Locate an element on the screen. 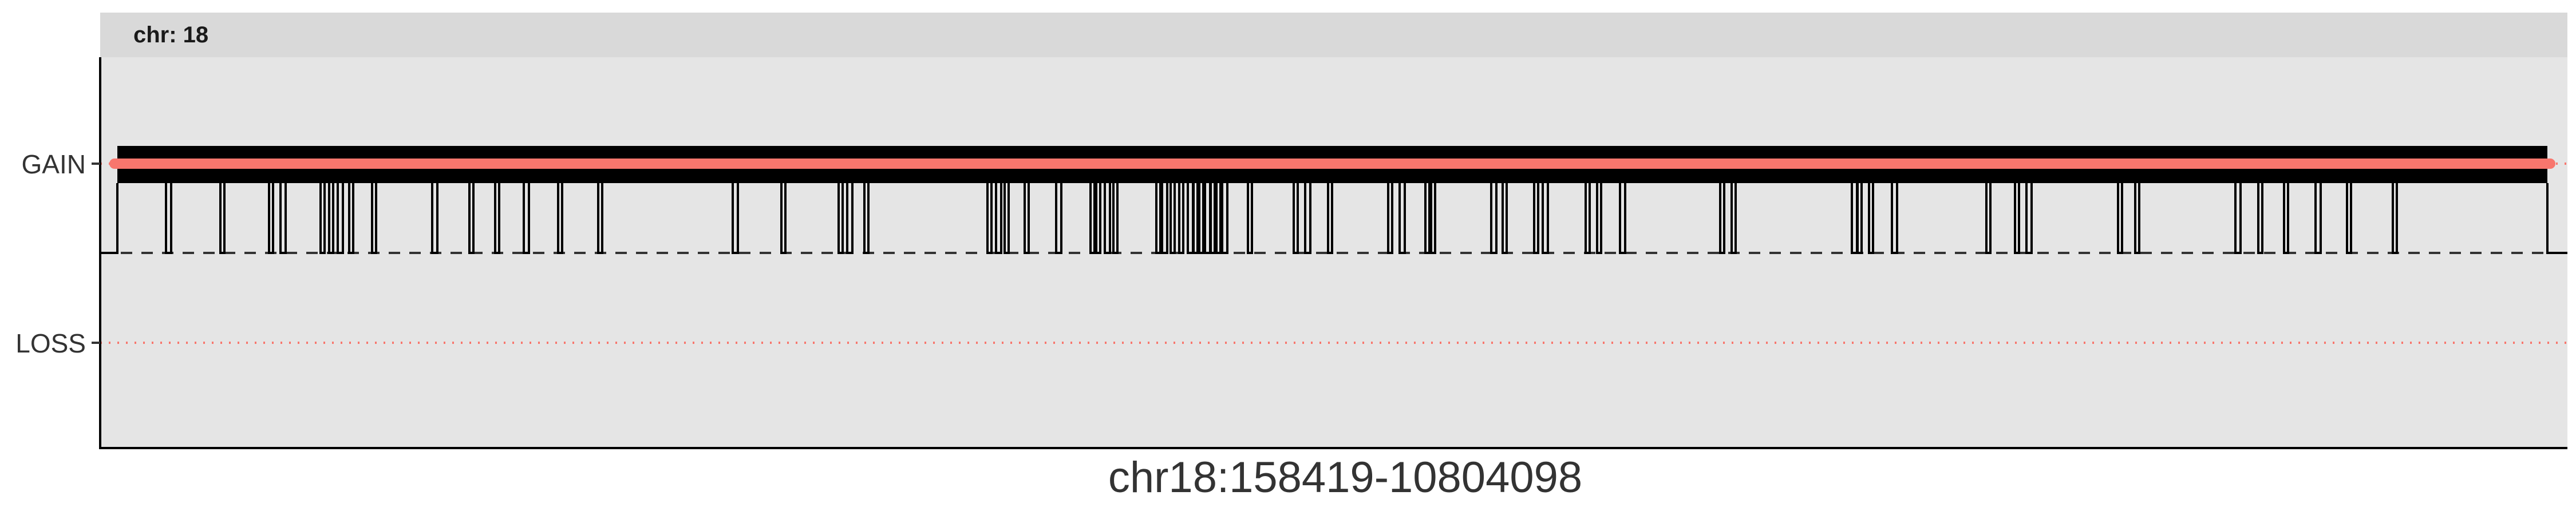  y-tick-label-loss: LOSS is located at coordinates (50, 343).